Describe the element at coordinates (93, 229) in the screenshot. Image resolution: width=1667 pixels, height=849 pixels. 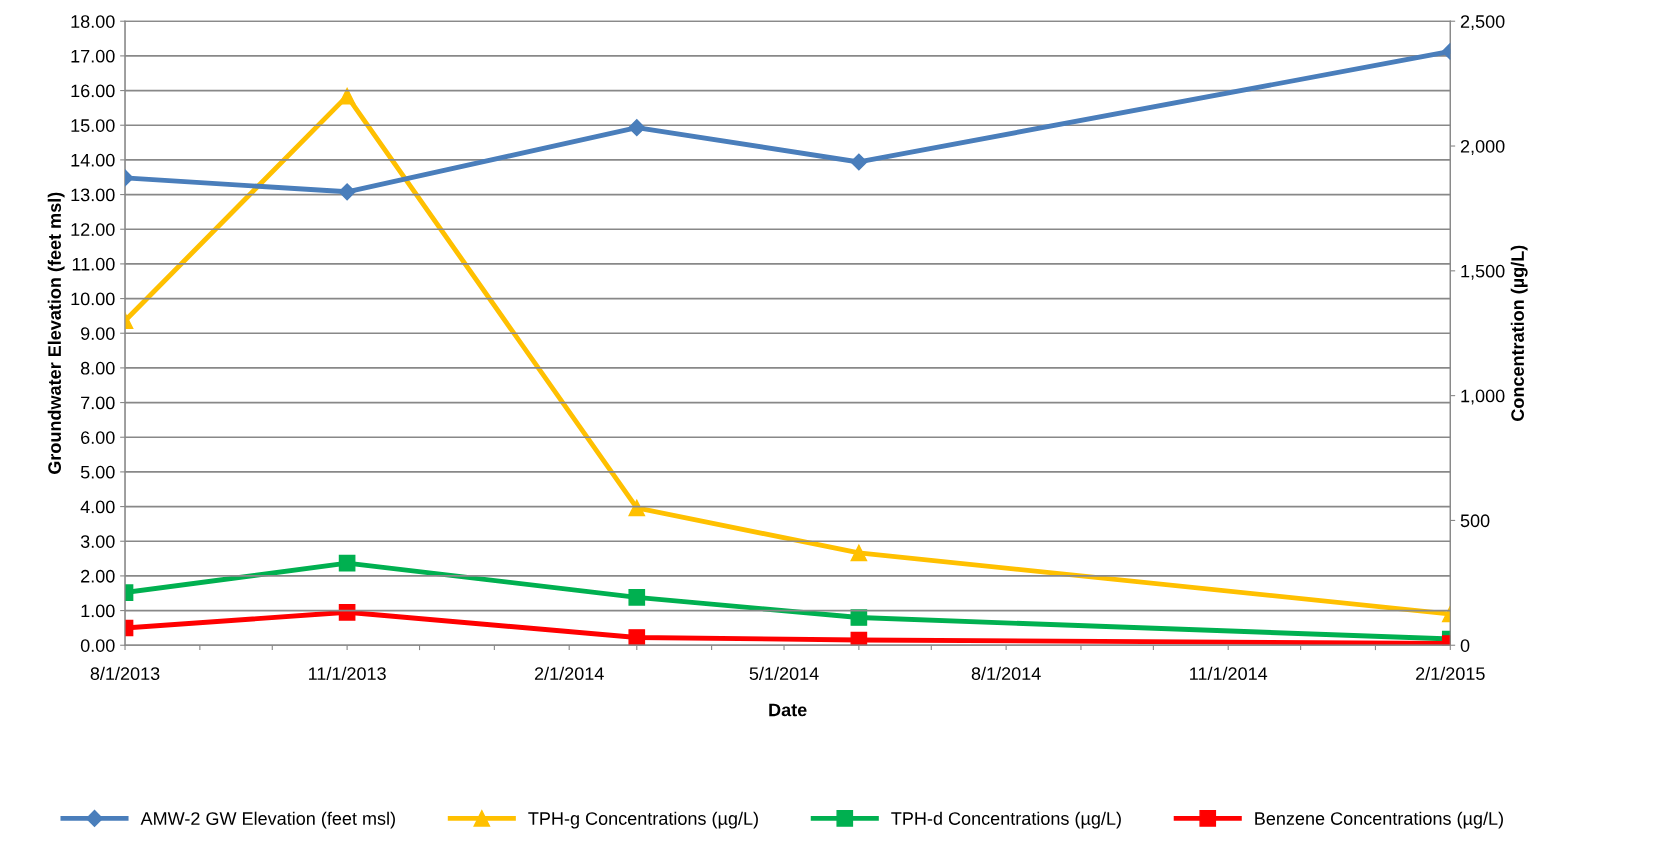
I see `y-tick-label: 12.00` at that location.